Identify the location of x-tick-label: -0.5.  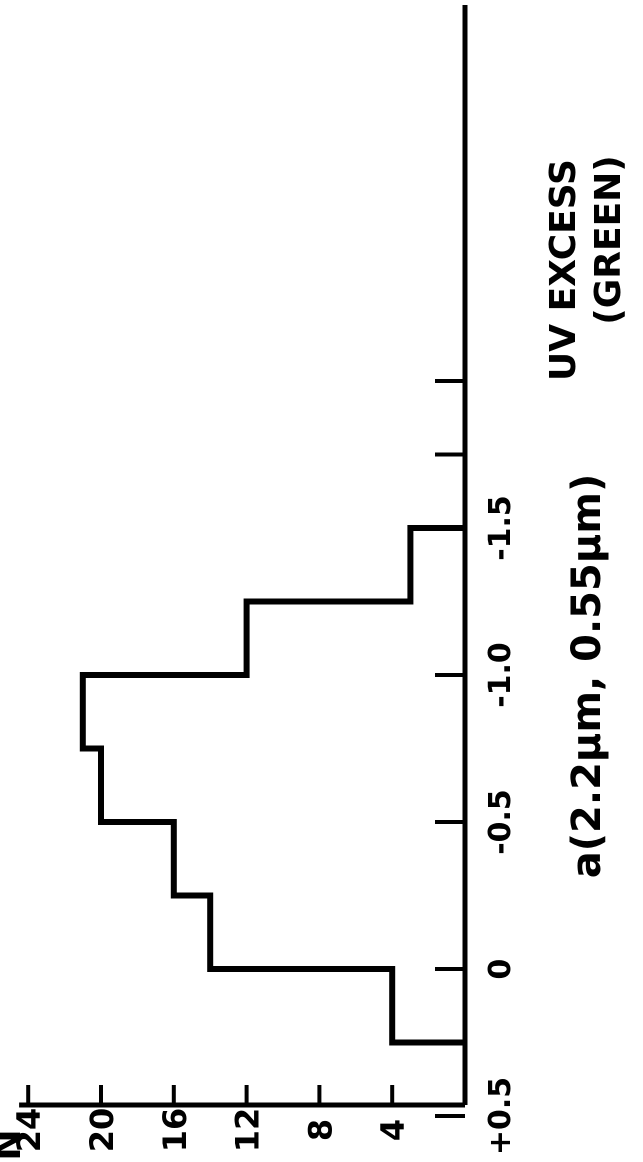
(500, 822).